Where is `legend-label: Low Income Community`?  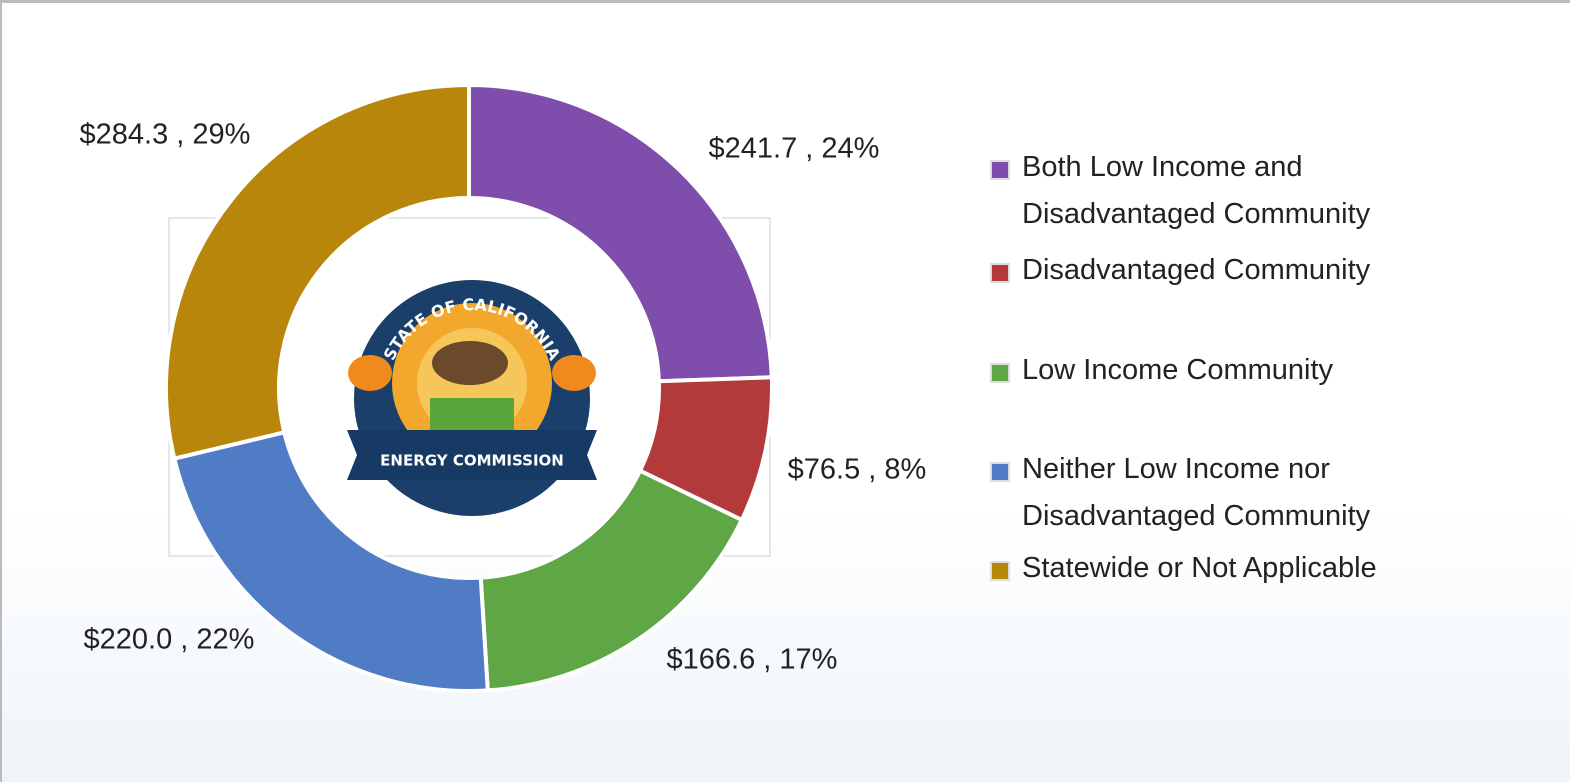 legend-label: Low Income Community is located at coordinates (1178, 370).